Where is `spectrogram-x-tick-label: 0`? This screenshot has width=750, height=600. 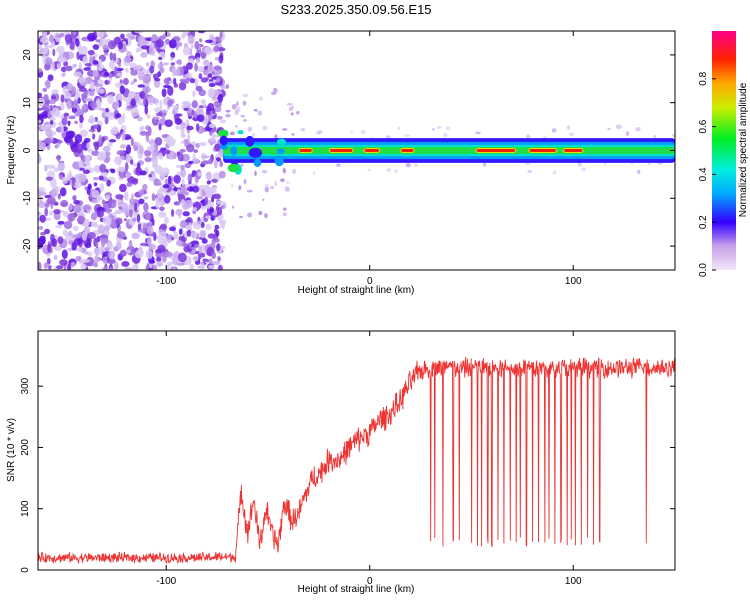 spectrogram-x-tick-label: 0 is located at coordinates (370, 281).